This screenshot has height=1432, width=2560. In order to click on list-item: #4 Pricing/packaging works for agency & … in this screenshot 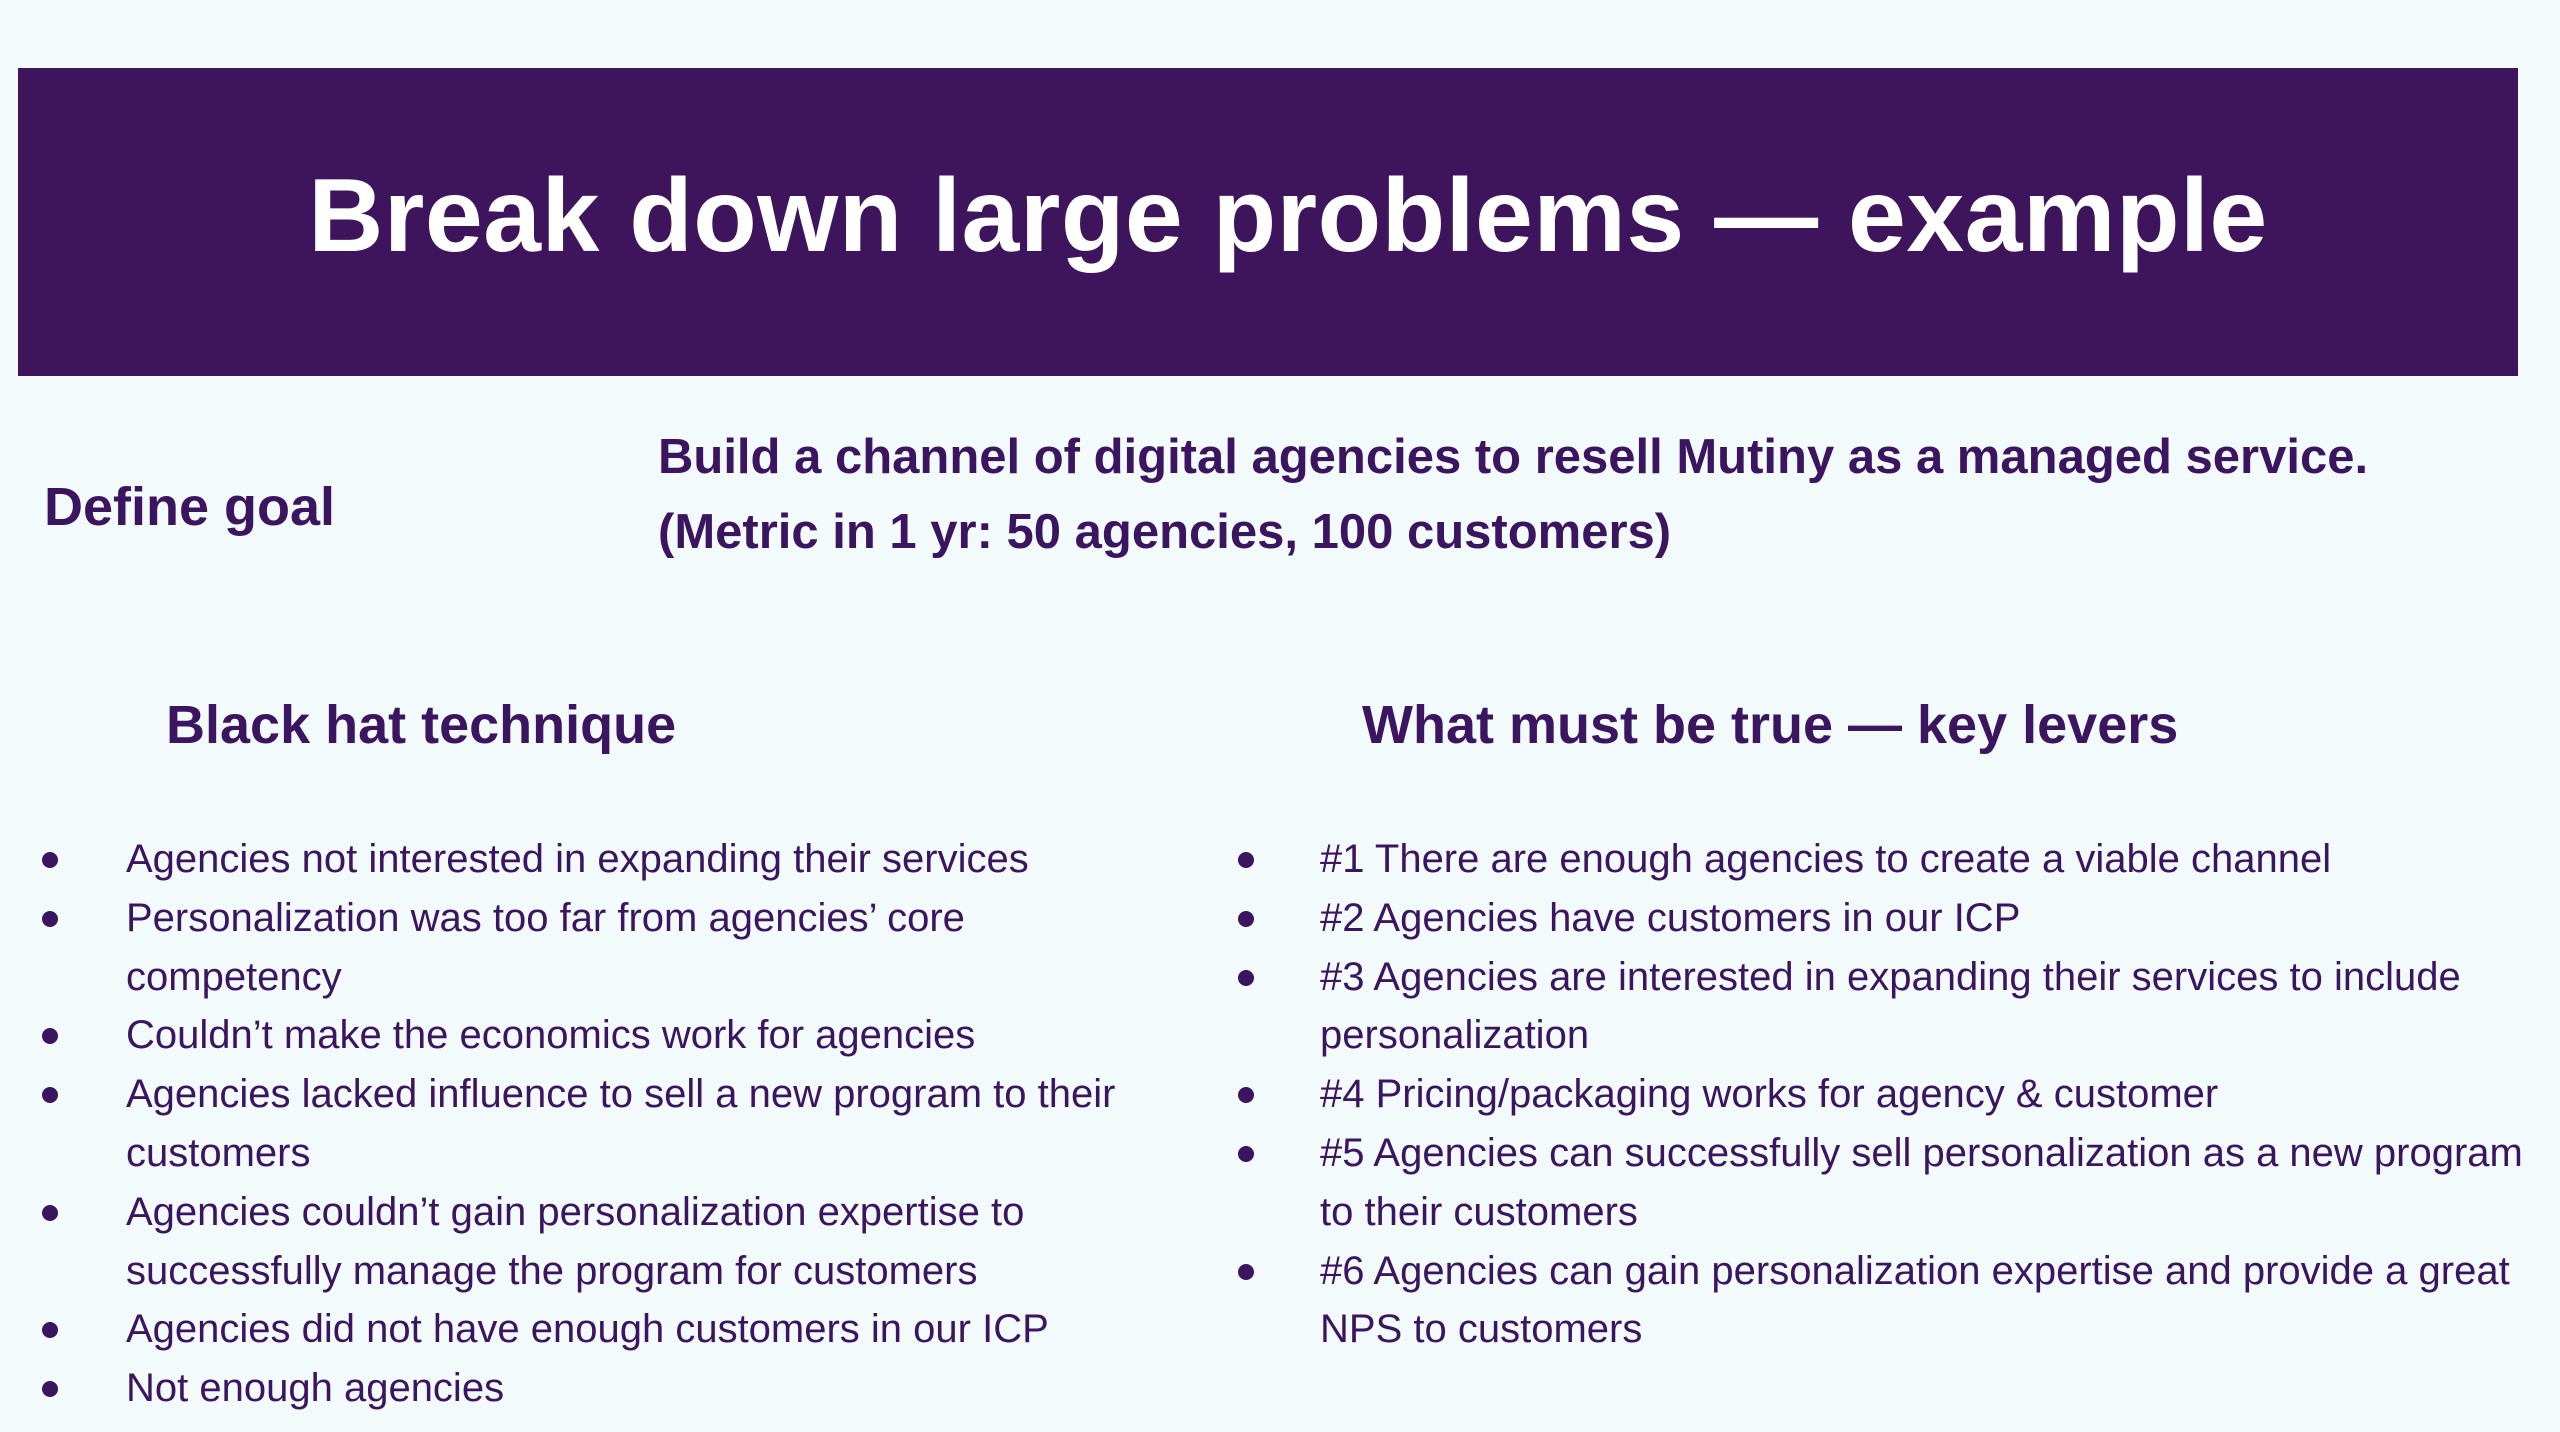, I will do `click(1884, 1094)`.